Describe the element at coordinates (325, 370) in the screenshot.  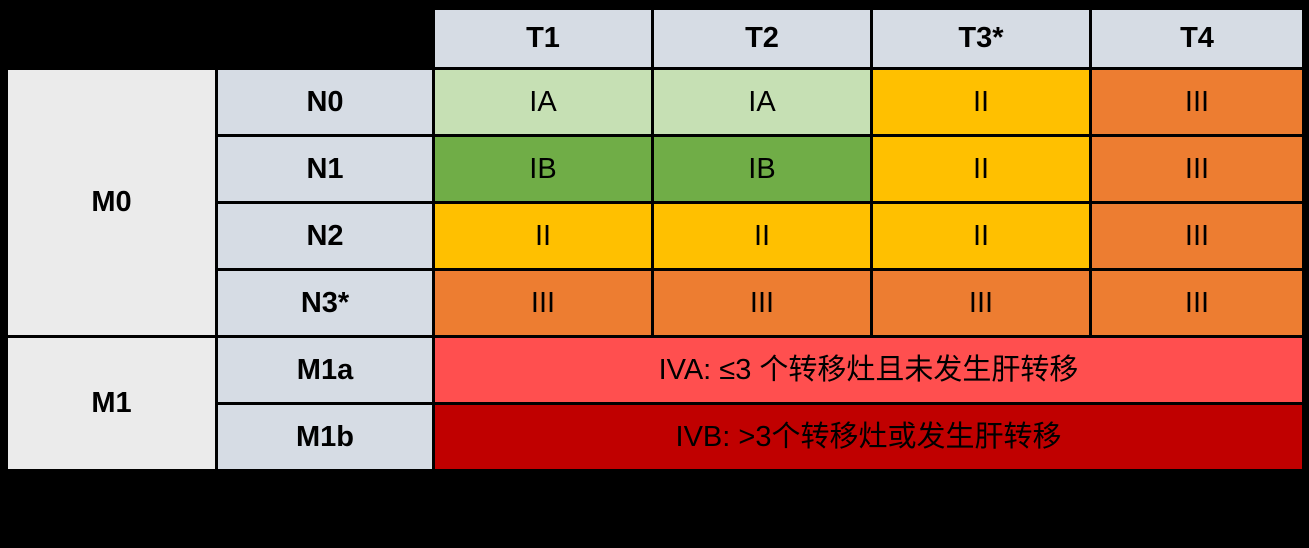
I see `row-header-m1a: M1a` at that location.